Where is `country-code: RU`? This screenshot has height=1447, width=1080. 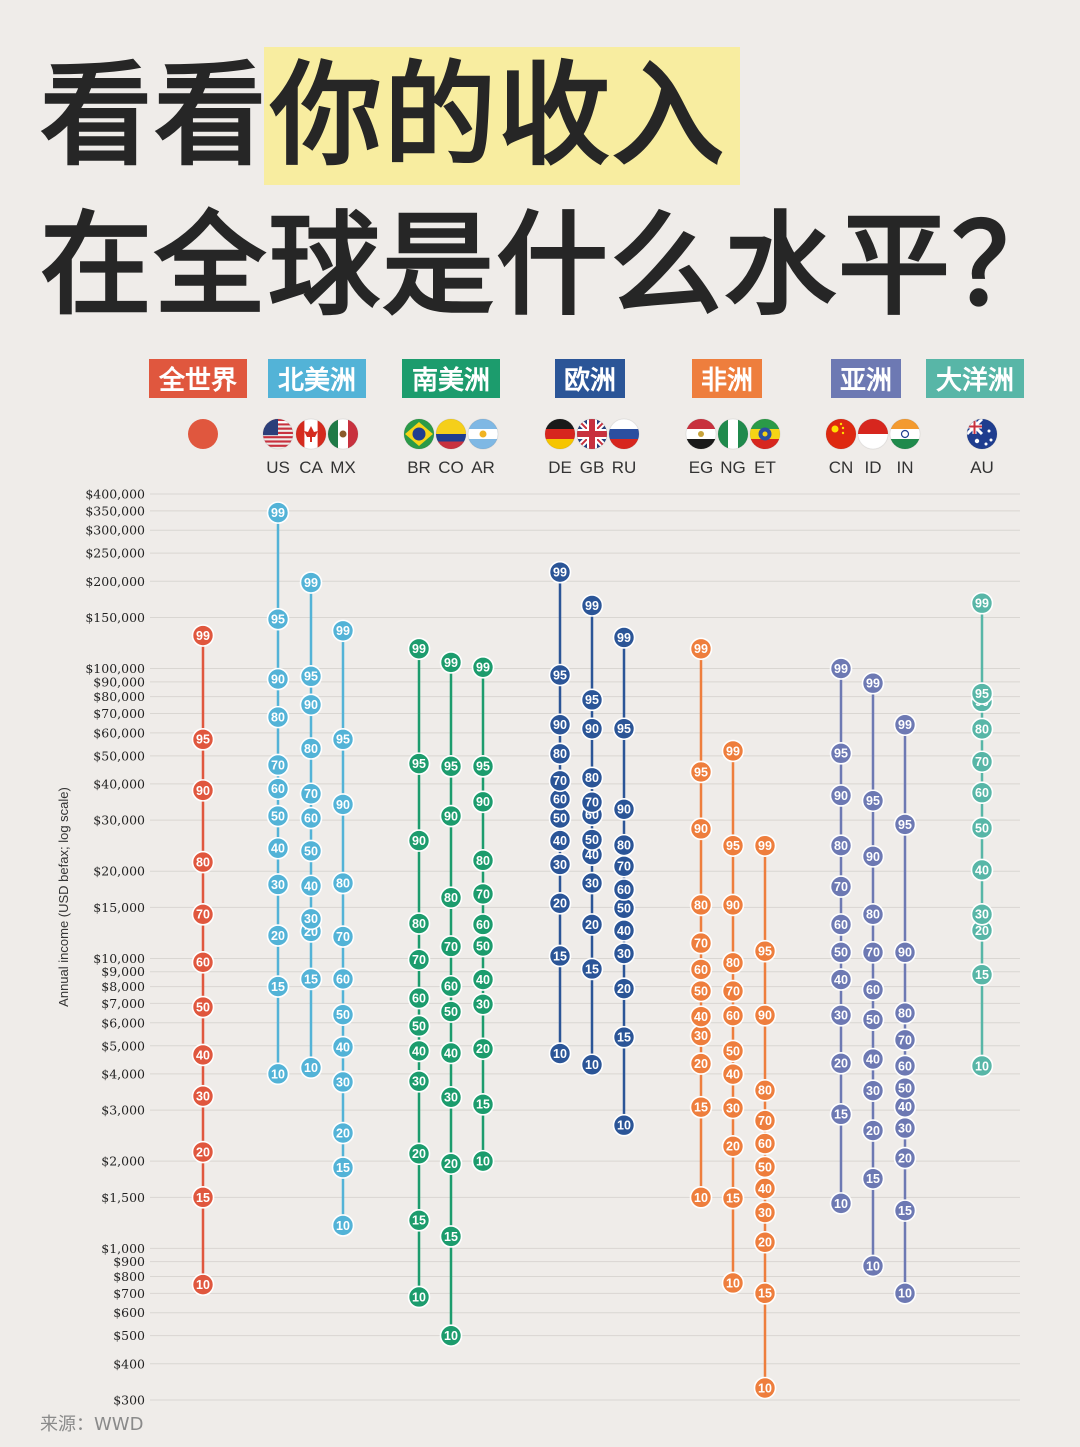
country-code: RU is located at coordinates (624, 467).